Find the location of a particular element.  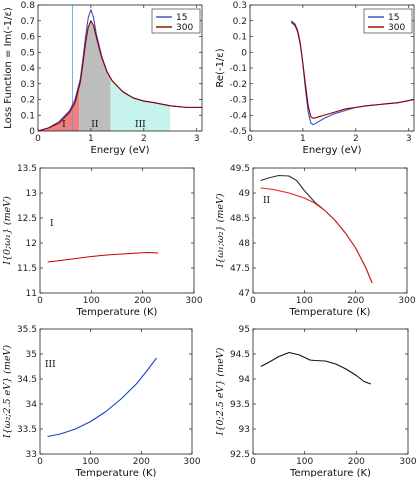

region-label: II is located at coordinates (95, 125).